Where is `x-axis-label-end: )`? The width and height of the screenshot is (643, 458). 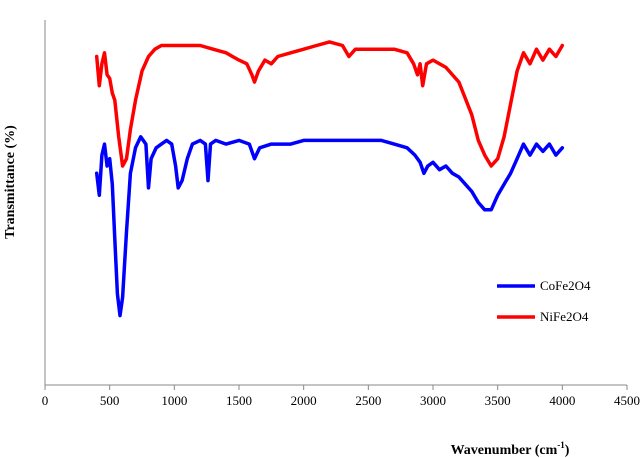
x-axis-label-end: ) is located at coordinates (567, 450).